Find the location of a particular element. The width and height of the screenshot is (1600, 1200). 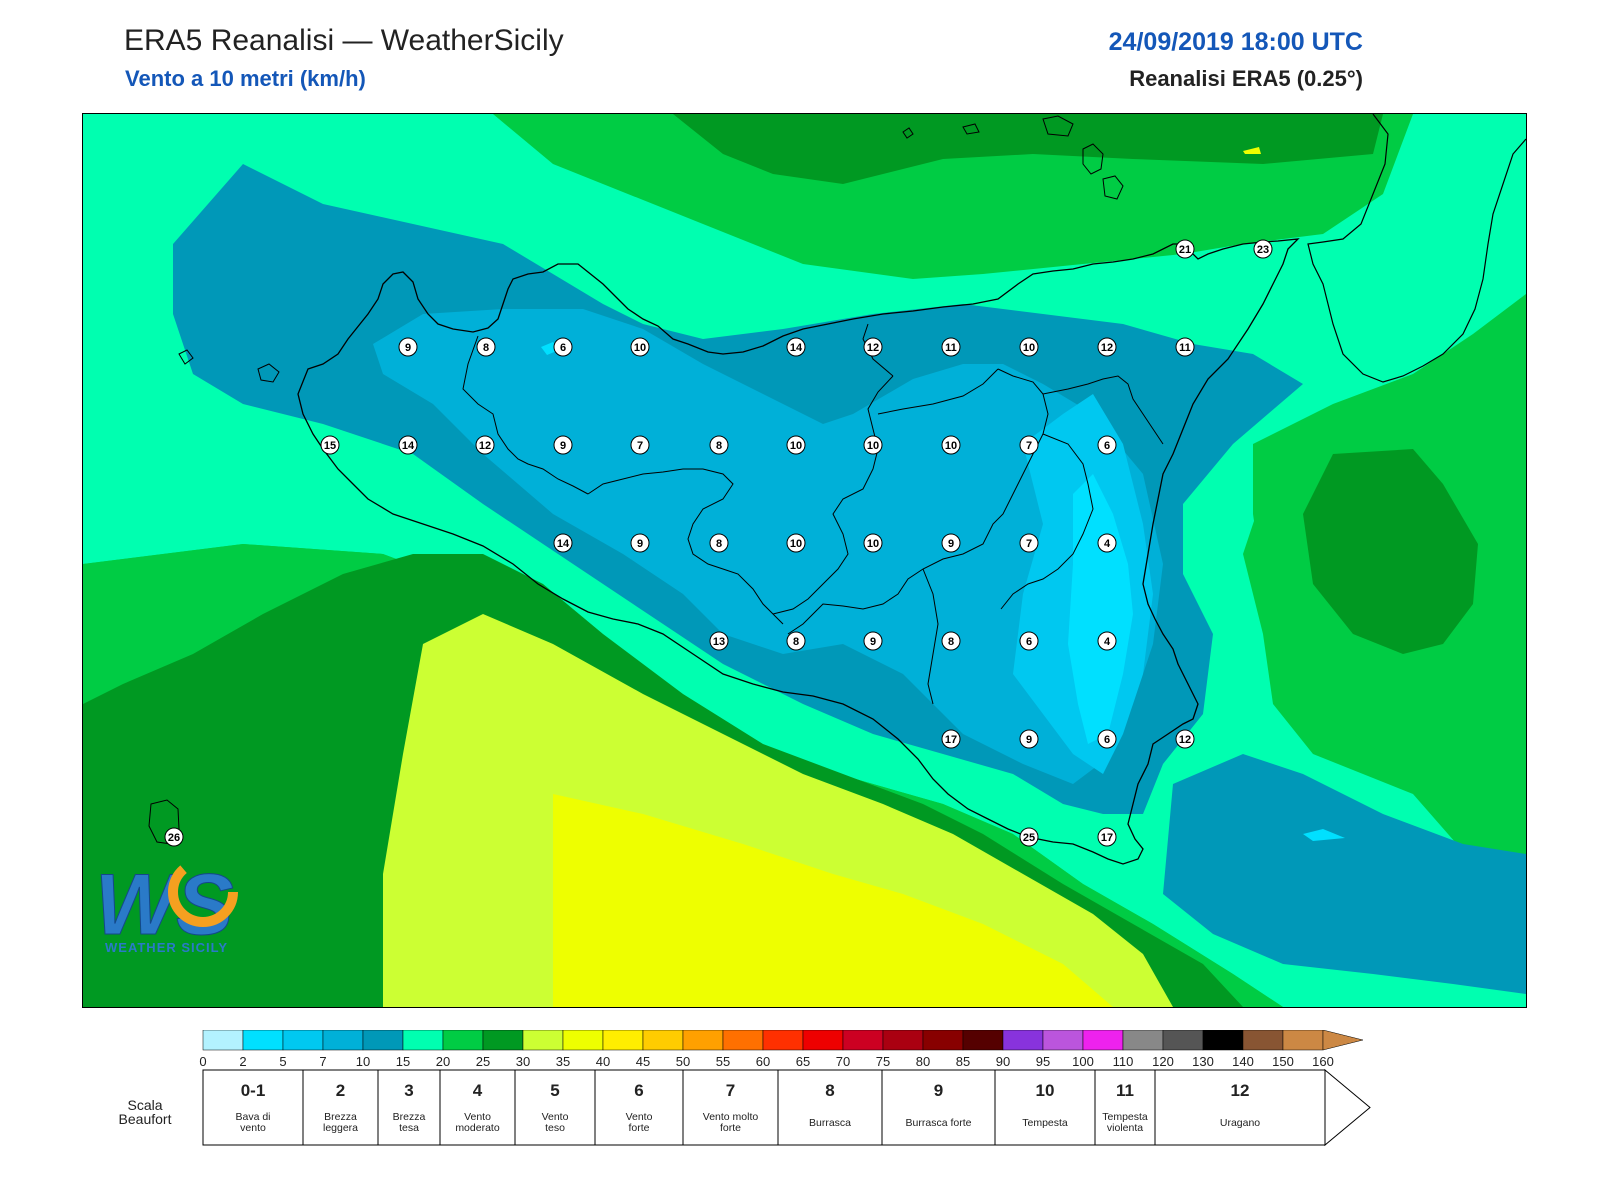

beaufort-force: 7 Vento molto forte is located at coordinates (730, 1107).